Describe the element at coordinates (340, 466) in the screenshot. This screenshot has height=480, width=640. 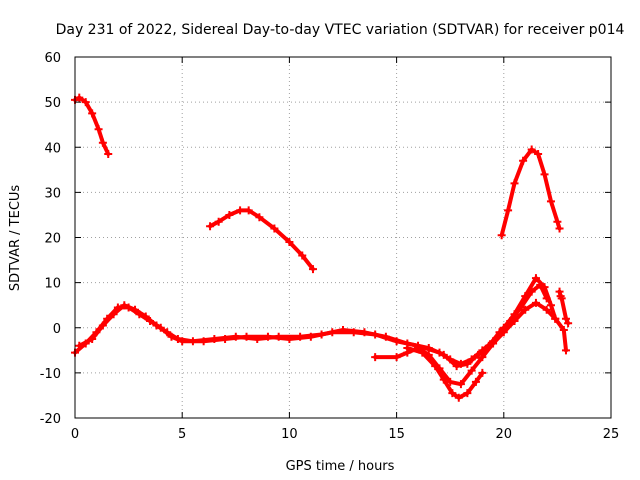
I see `x-axis-label: GPS time / hours` at that location.